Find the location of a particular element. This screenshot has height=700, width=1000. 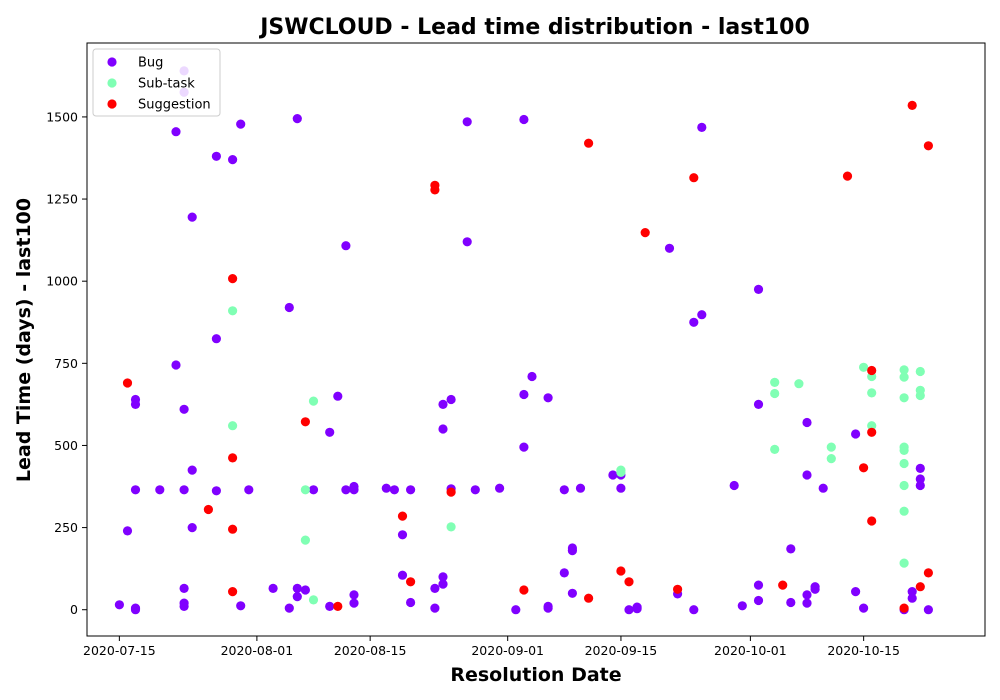

legend-box is located at coordinates (156, 82).